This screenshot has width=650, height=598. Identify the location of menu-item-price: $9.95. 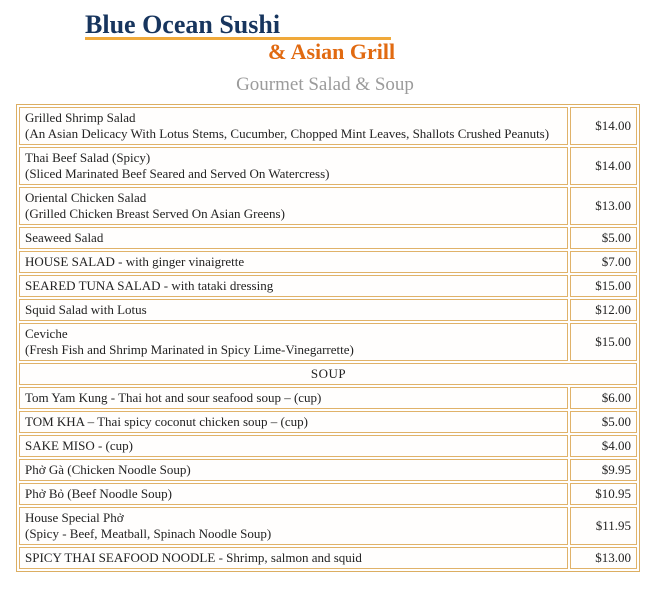
(603, 470).